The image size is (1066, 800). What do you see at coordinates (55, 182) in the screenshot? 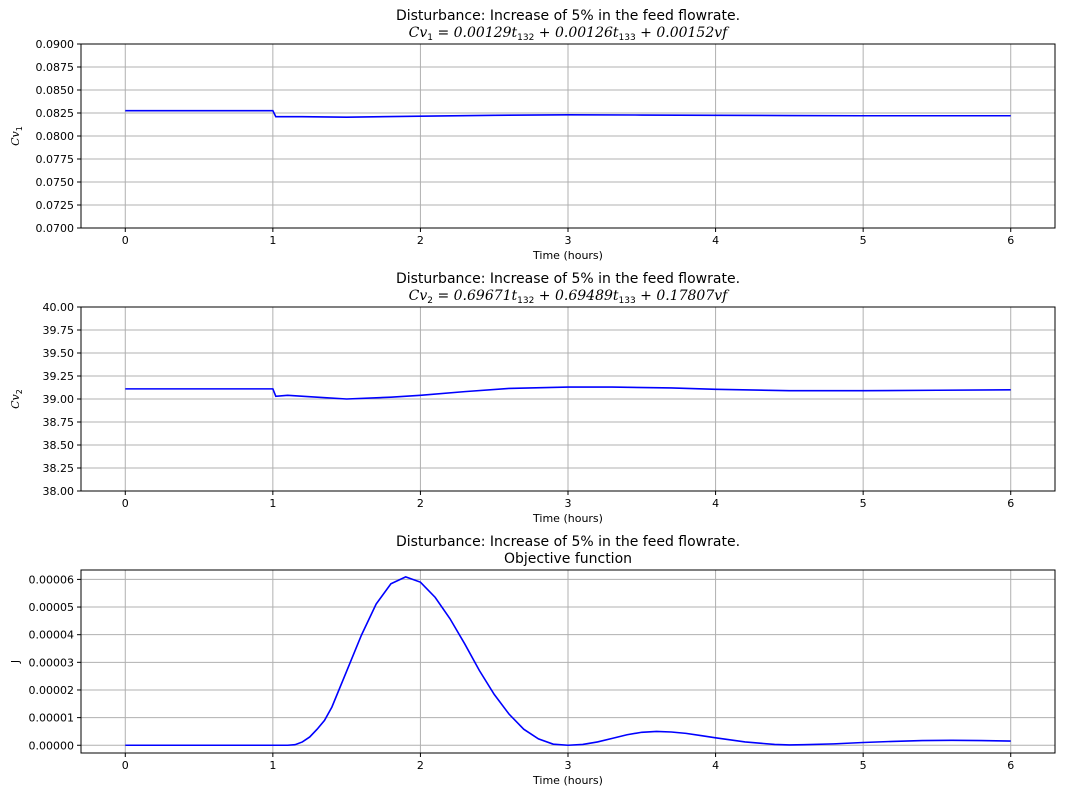
I see `y-tick-label: 0.0750` at bounding box center [55, 182].